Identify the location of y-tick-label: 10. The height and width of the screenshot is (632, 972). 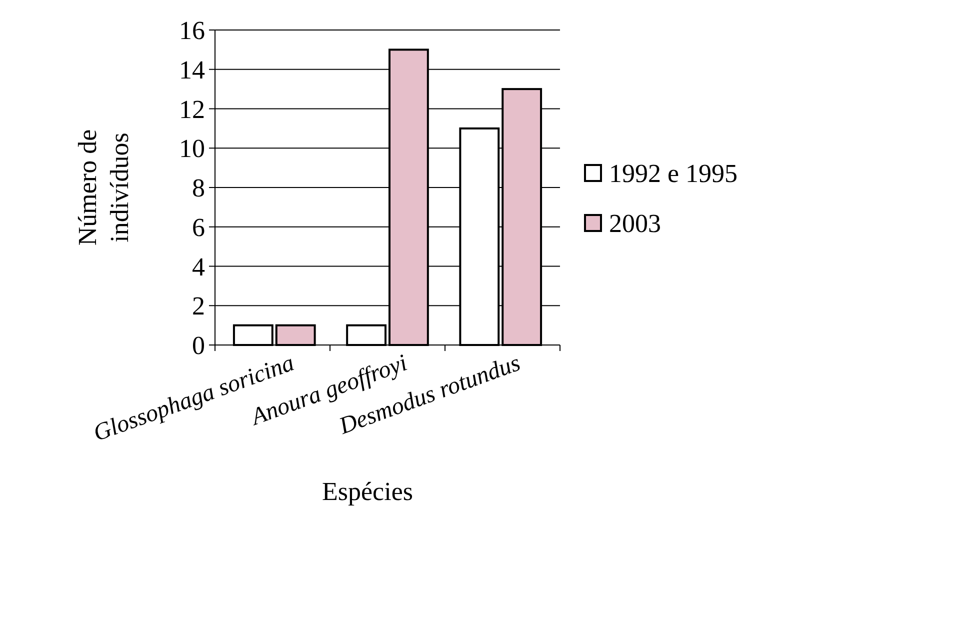
(192, 149).